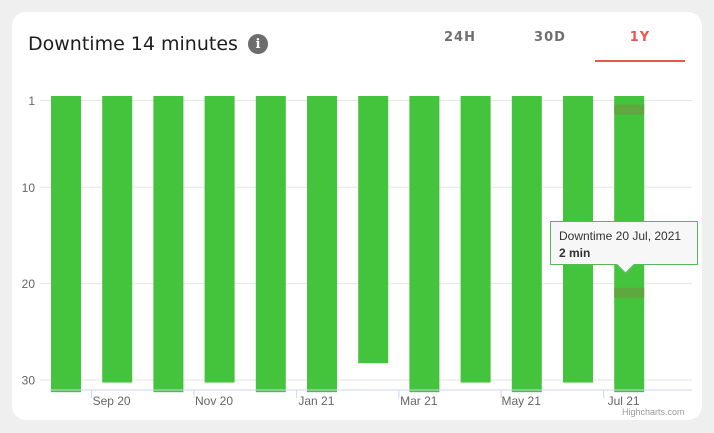  I want to click on tooltip-value: 2 min, so click(575, 253).